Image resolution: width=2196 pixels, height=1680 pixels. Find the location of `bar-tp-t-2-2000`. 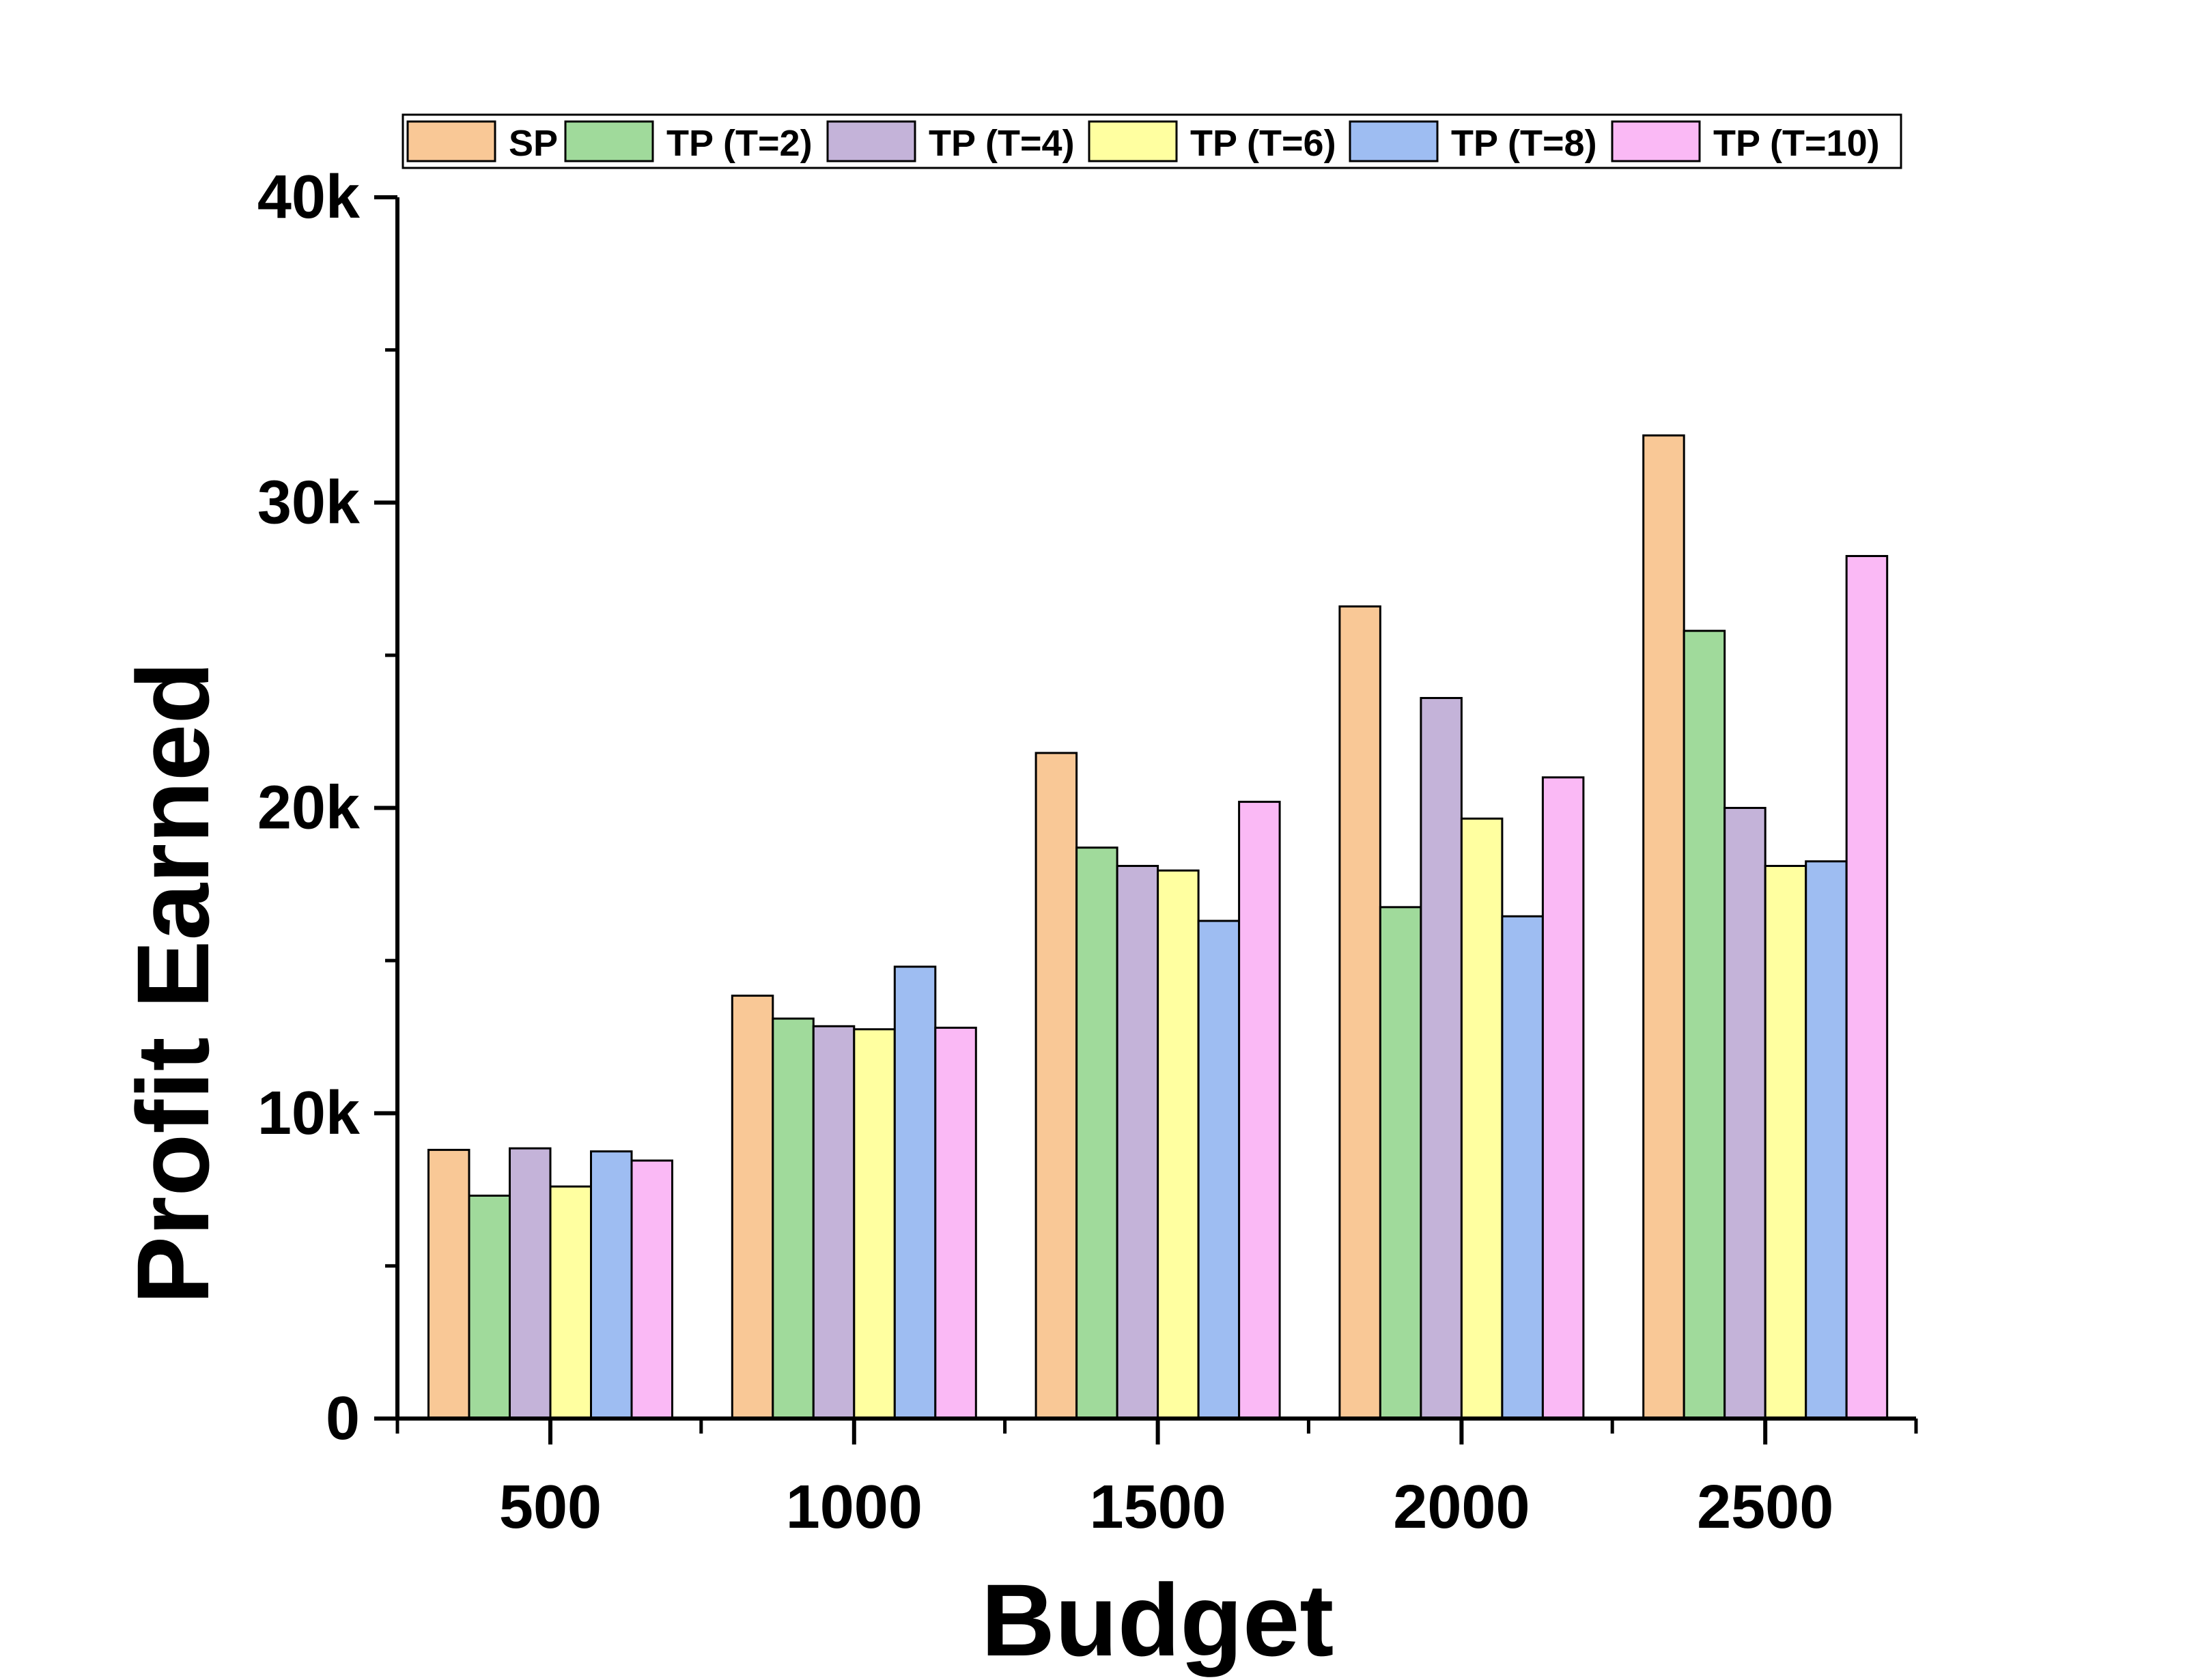

bar-tp-t-2-2000 is located at coordinates (1400, 1163).